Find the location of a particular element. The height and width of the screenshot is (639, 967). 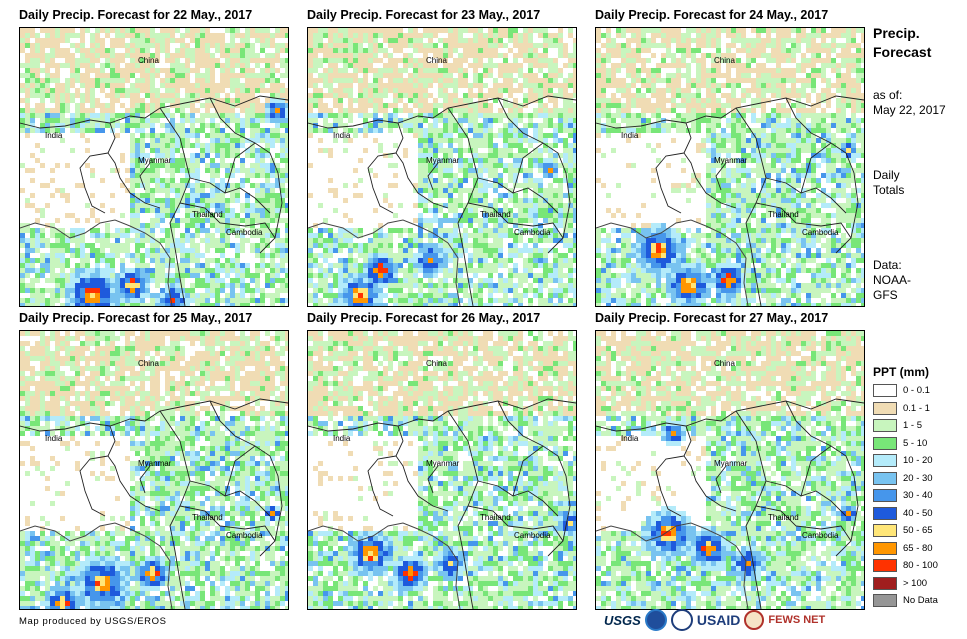

legend-item: 0.1 - 1 is located at coordinates (905, 409).